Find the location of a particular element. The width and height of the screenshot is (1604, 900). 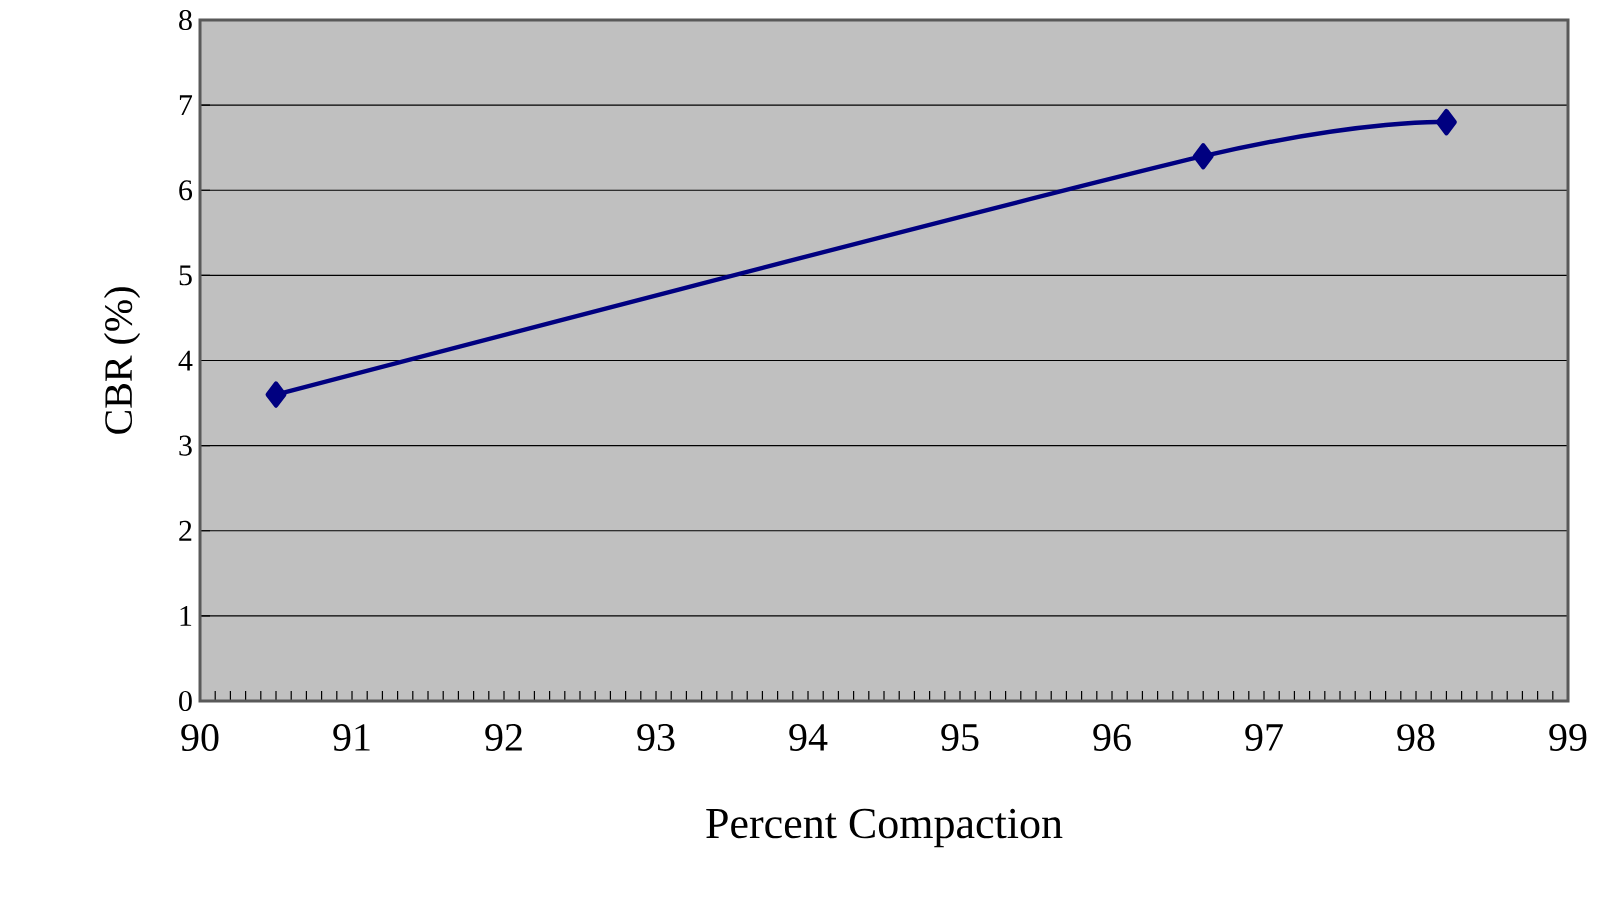

y-axis-title: CBR (%) is located at coordinates (122, 360).